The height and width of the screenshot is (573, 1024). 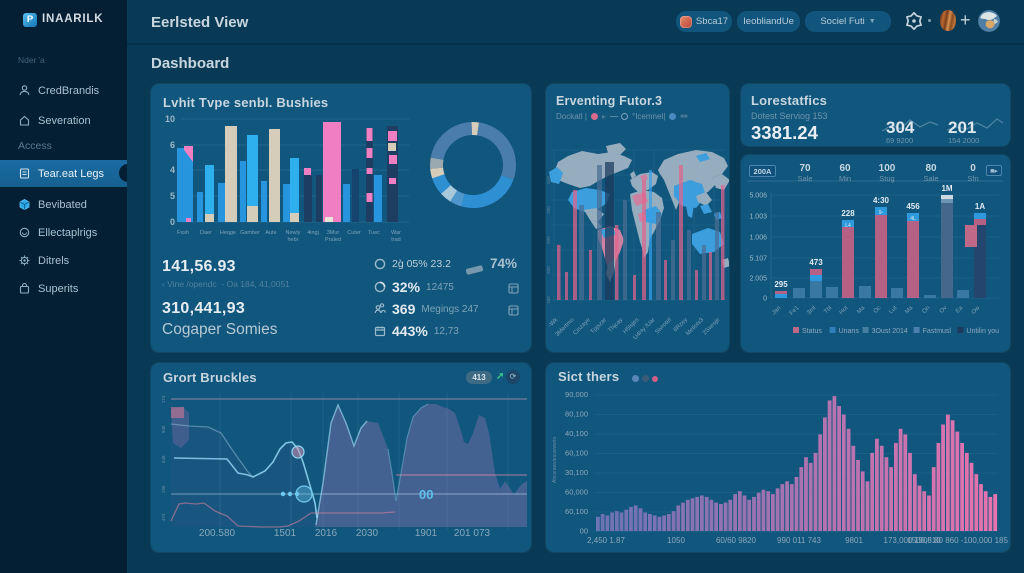 I want to click on svg-text: 173,000, so click(x=898, y=540).